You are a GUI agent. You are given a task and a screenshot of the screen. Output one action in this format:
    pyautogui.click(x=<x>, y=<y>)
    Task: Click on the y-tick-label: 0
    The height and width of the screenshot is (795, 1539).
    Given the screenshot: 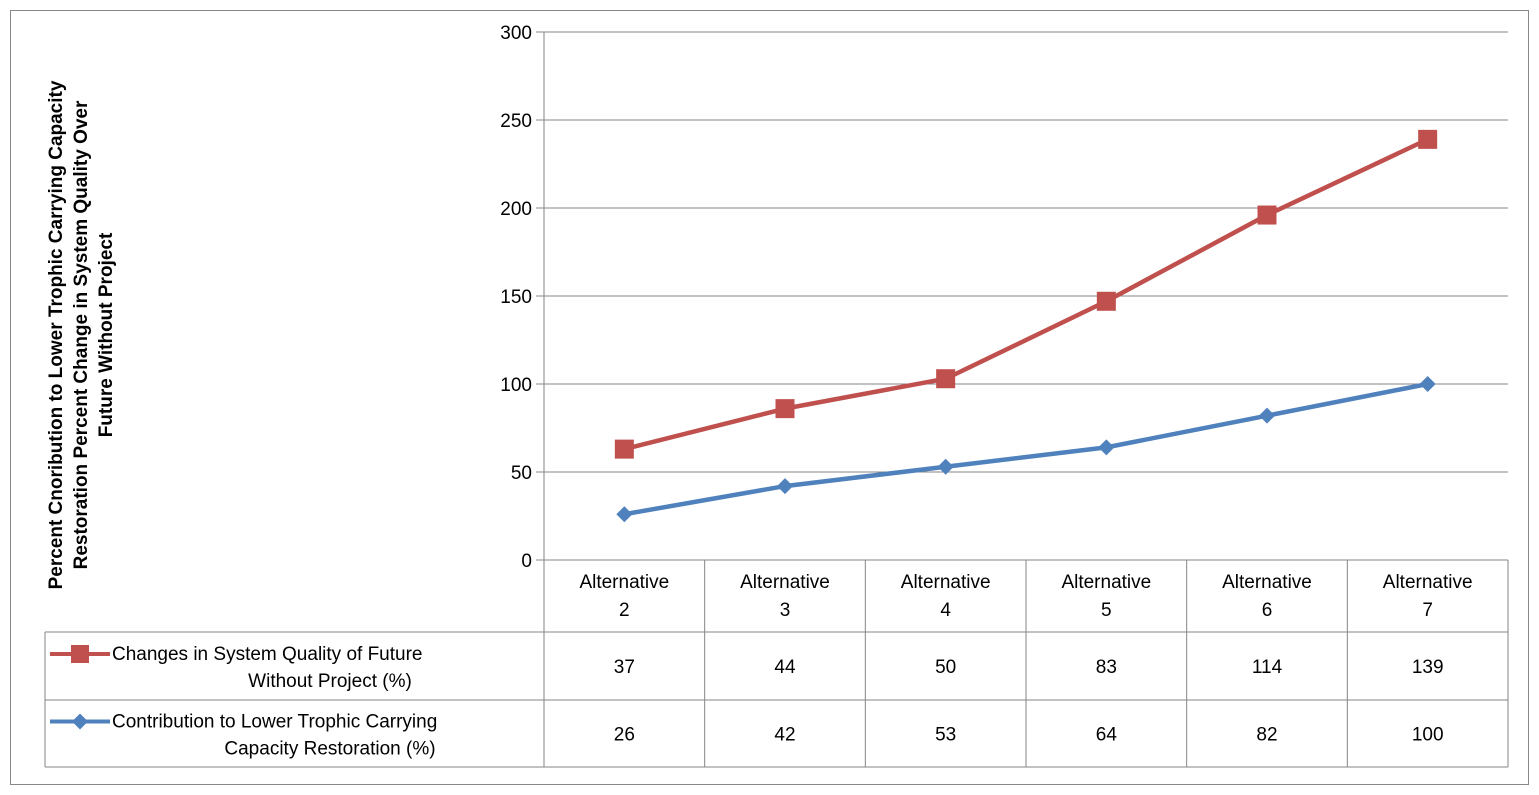 What is the action you would take?
    pyautogui.click(x=526, y=561)
    